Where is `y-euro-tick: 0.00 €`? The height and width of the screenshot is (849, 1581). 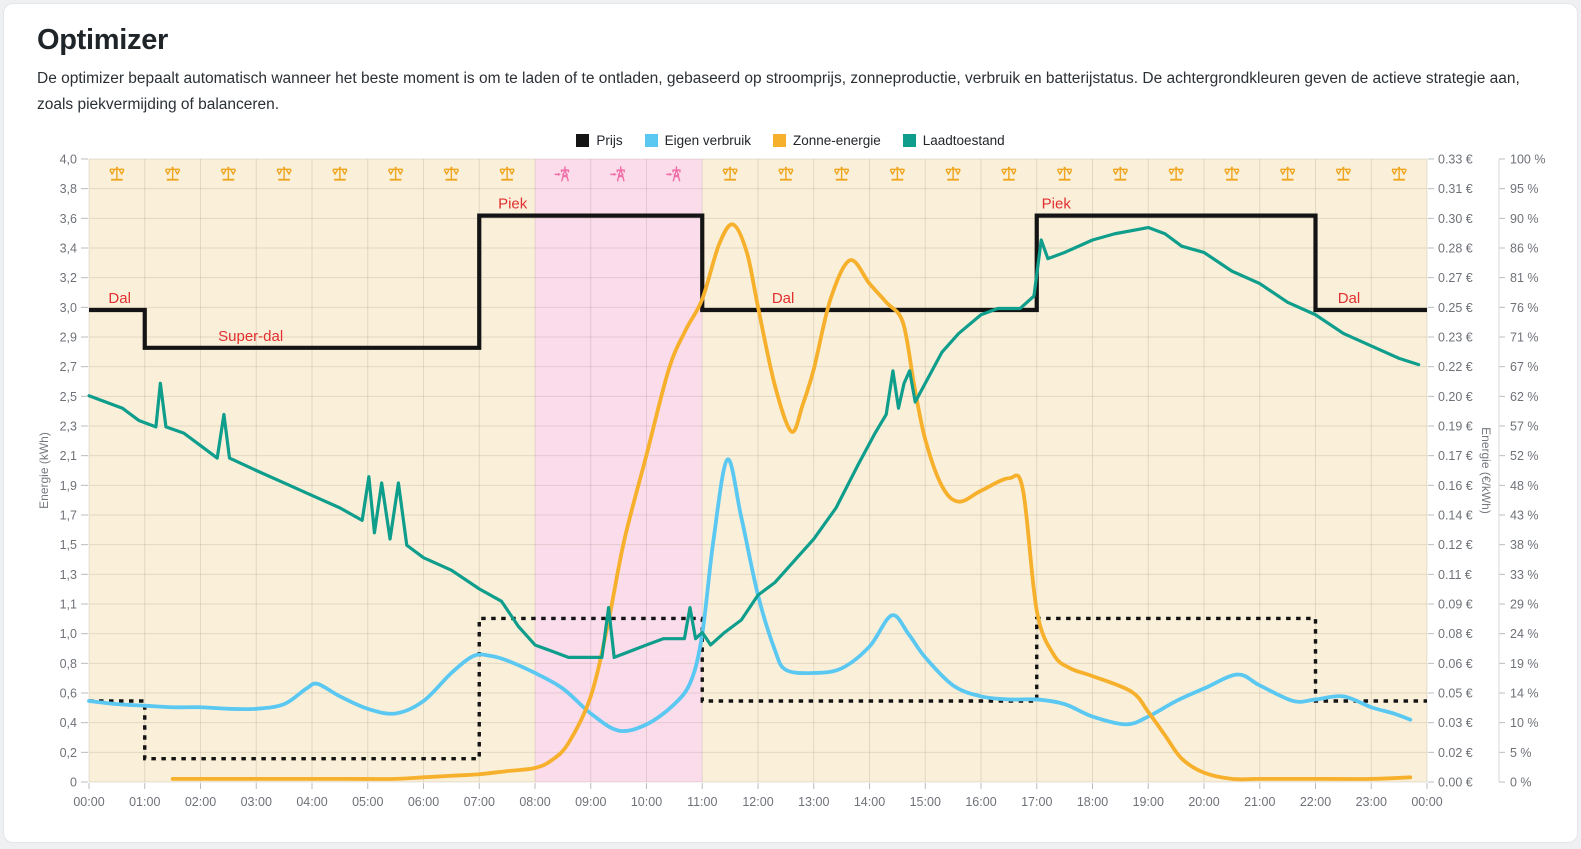 y-euro-tick: 0.00 € is located at coordinates (1455, 782).